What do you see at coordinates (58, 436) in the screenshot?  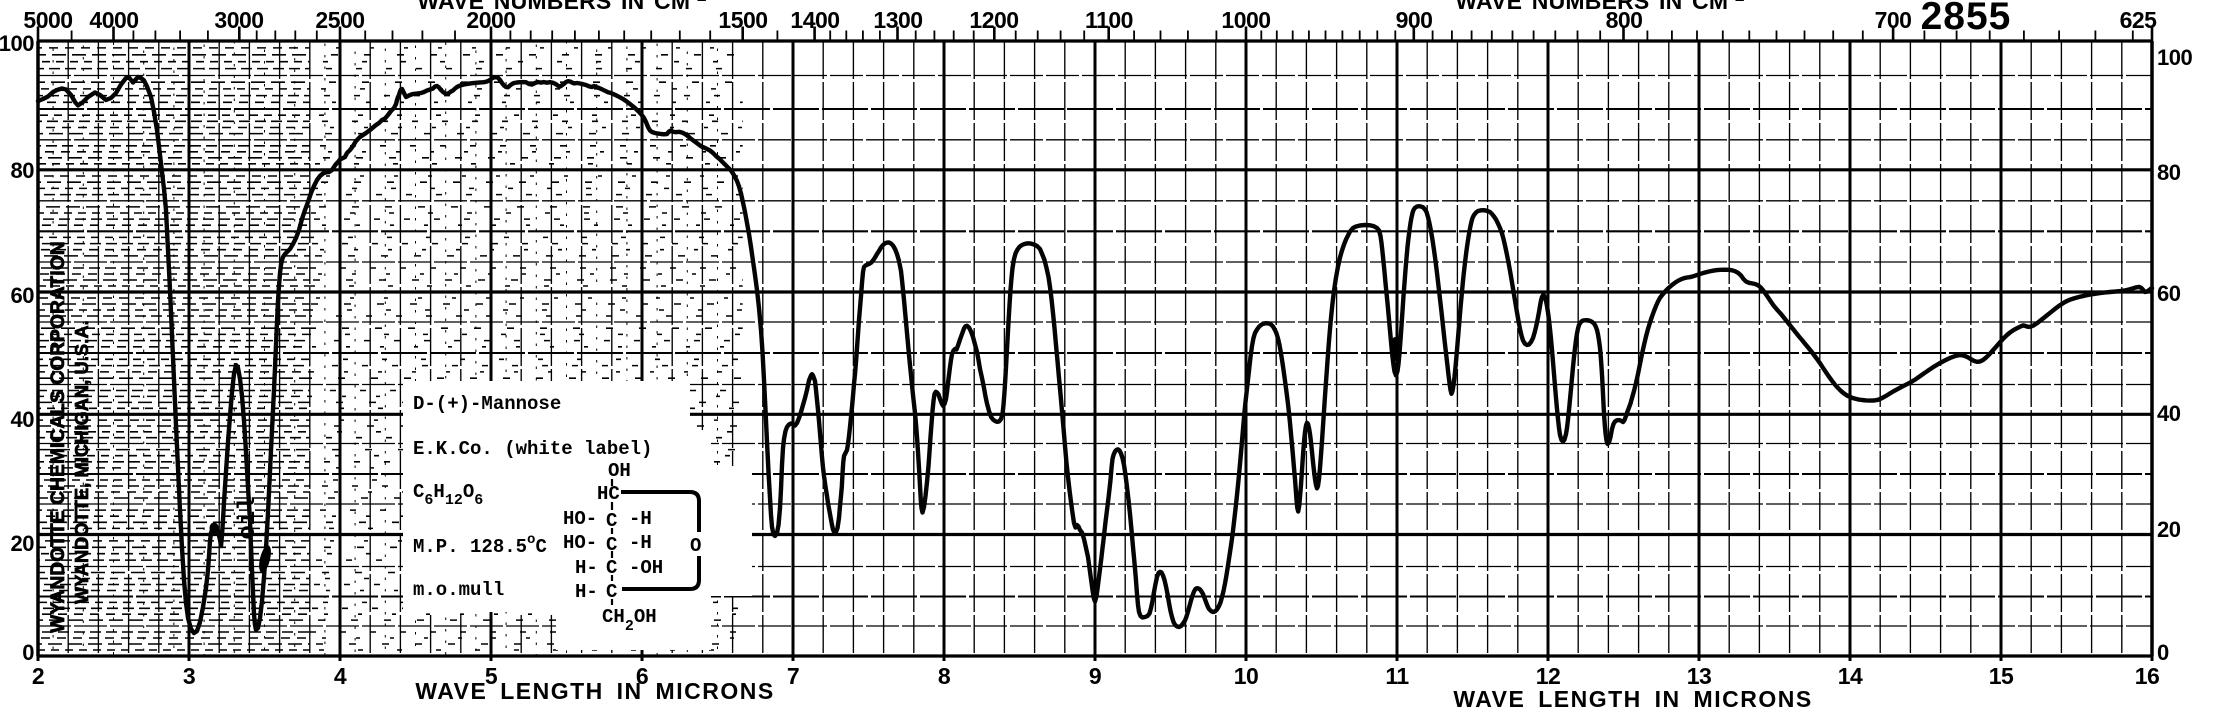 I see `svg-text:WYANDOTTE CHEMICALS CORPORATIO: WYANDOTTE CHEMICALS CORPORATION` at bounding box center [58, 436].